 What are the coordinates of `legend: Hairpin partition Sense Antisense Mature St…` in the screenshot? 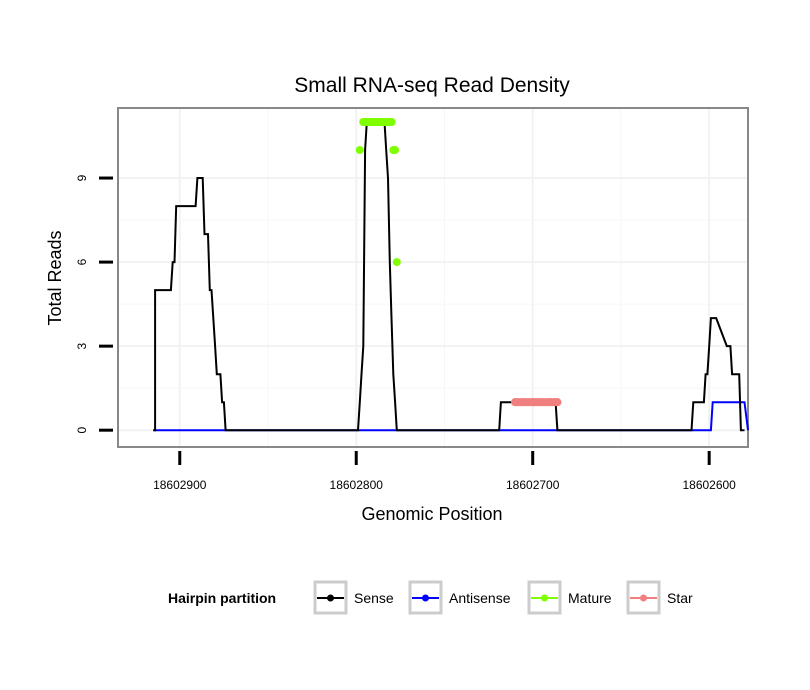 It's located at (430, 597).